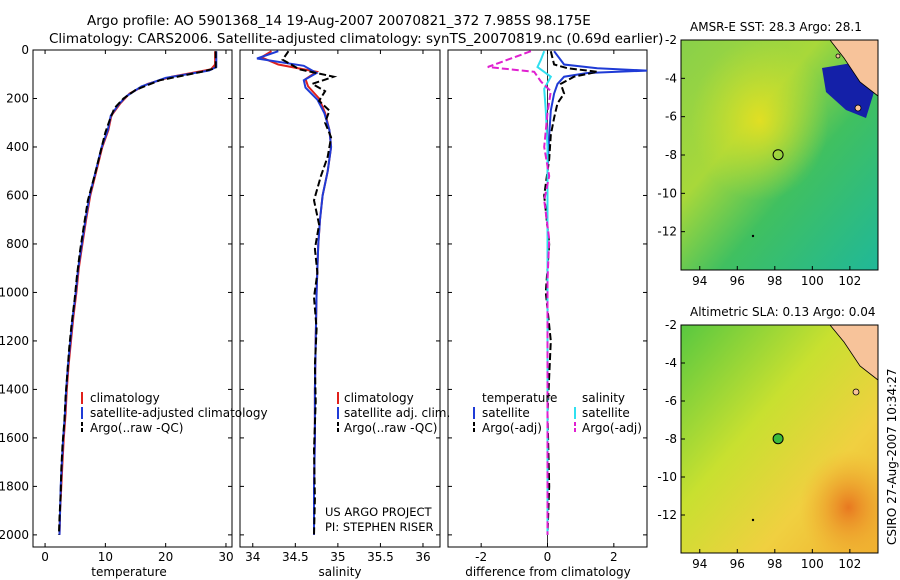 The height and width of the screenshot is (580, 900). What do you see at coordinates (14, 341) in the screenshot?
I see `y-tick-label: 1200` at bounding box center [14, 341].